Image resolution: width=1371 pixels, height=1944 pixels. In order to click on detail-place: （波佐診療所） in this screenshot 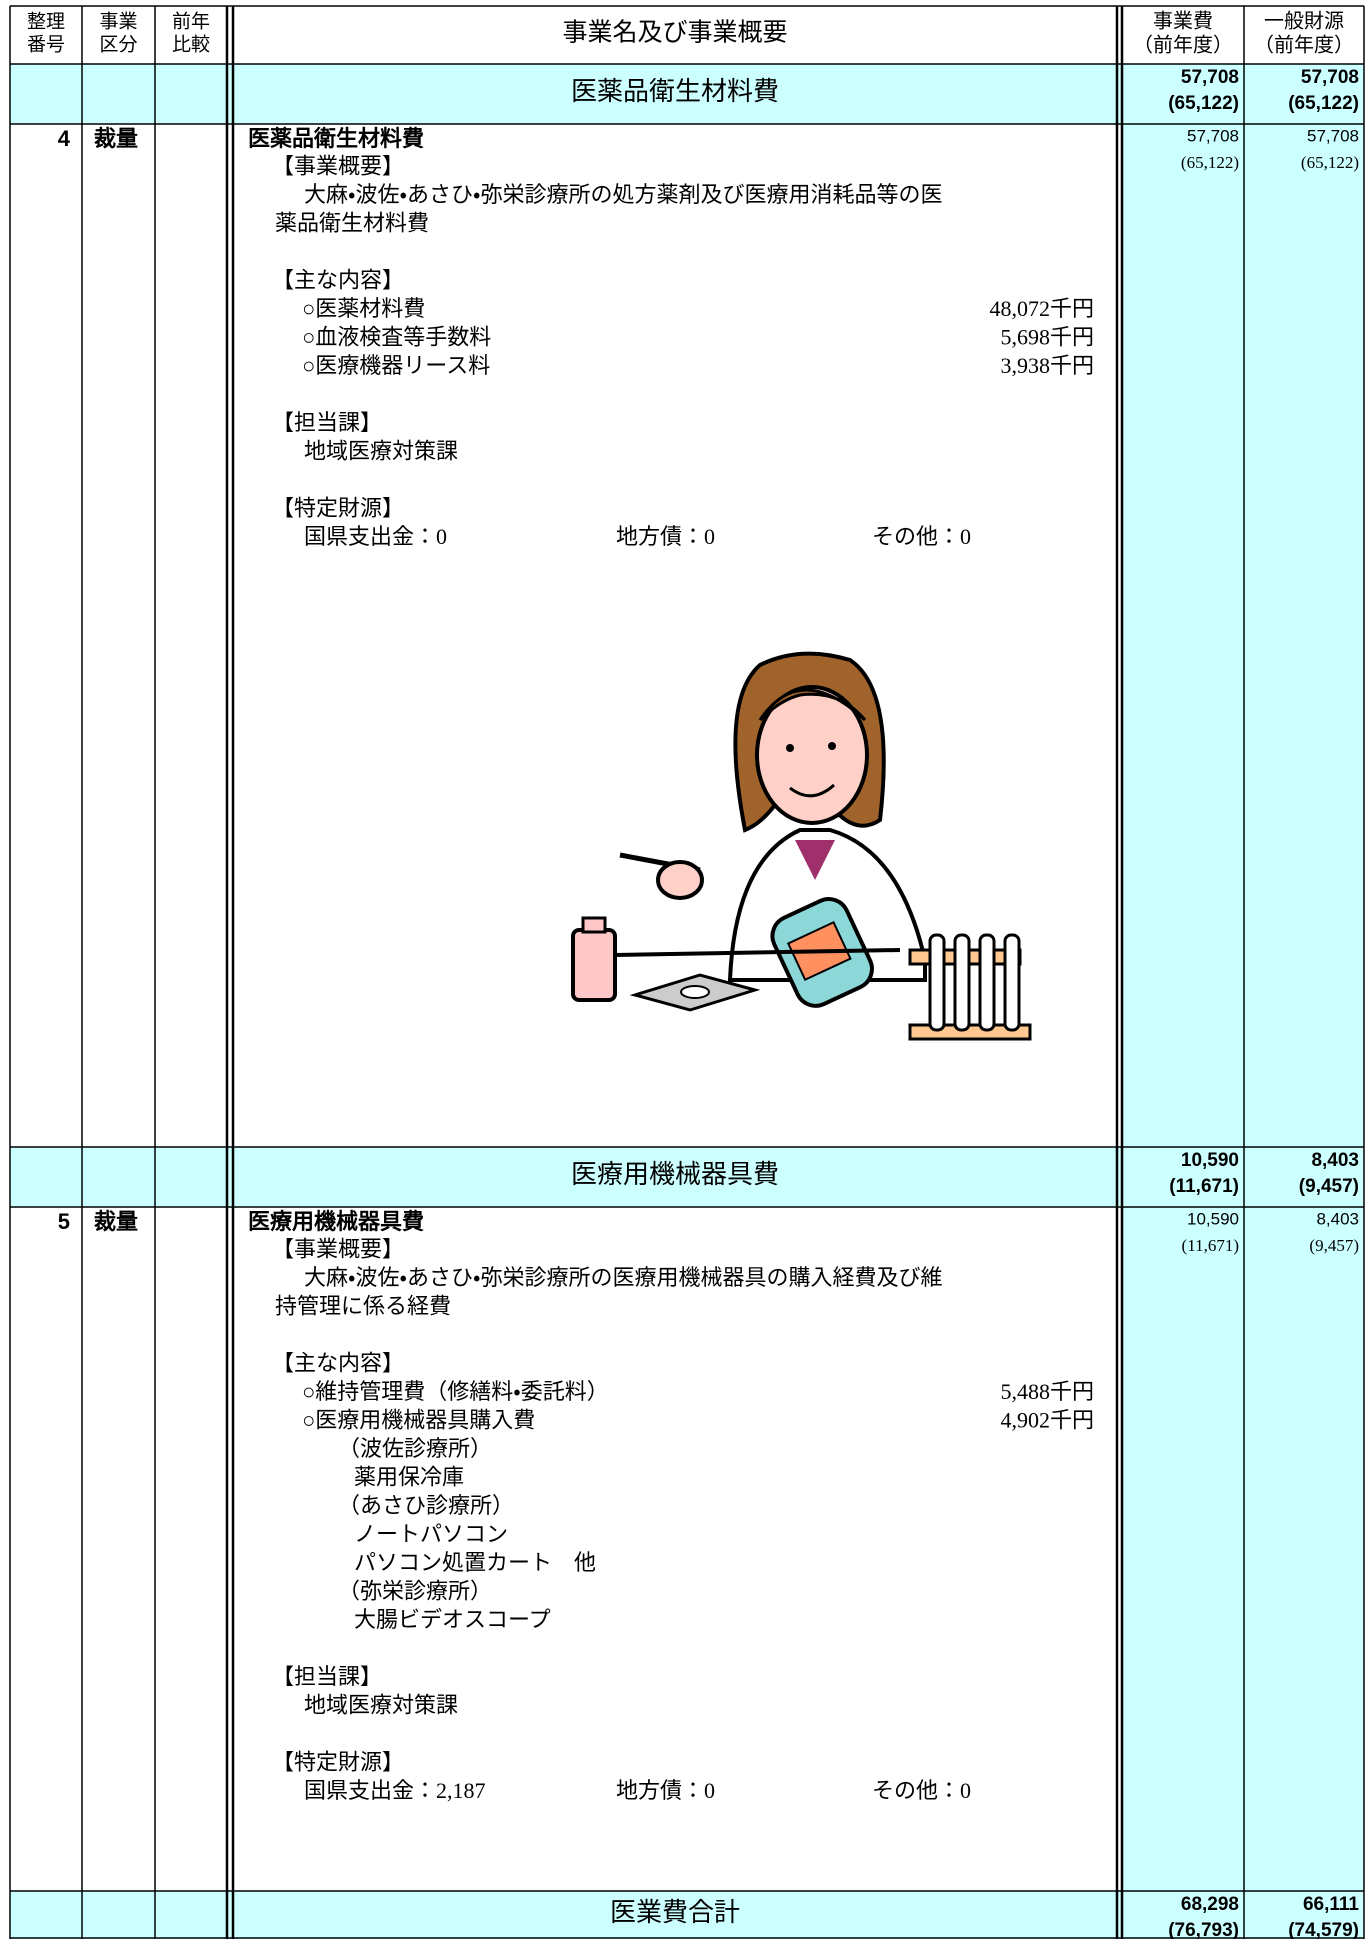, I will do `click(415, 1448)`.